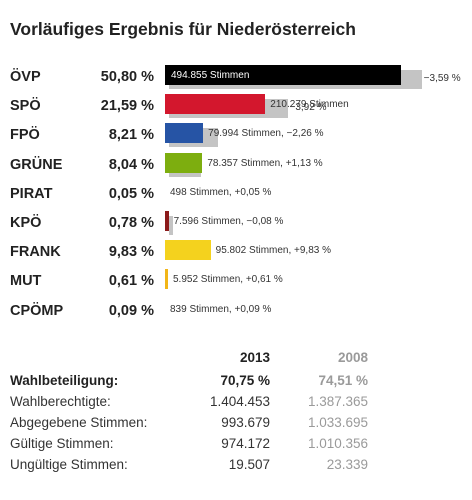  What do you see at coordinates (62, 443) in the screenshot?
I see `stats-label: Gültige Stimmen:` at bounding box center [62, 443].